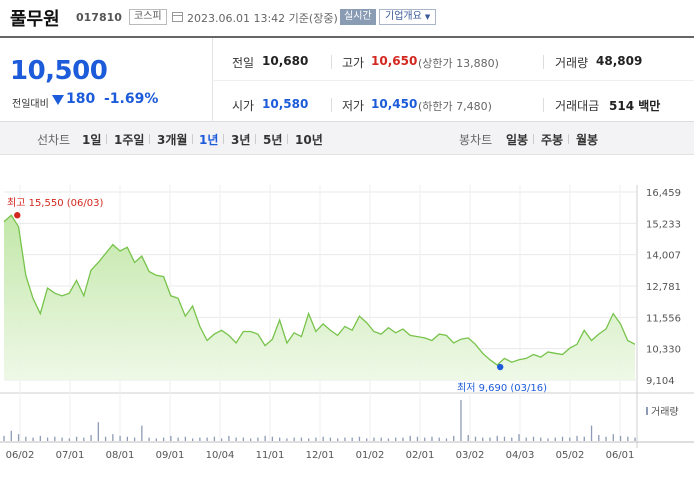  What do you see at coordinates (177, 17) in the screenshot?
I see `calendar-icon` at bounding box center [177, 17].